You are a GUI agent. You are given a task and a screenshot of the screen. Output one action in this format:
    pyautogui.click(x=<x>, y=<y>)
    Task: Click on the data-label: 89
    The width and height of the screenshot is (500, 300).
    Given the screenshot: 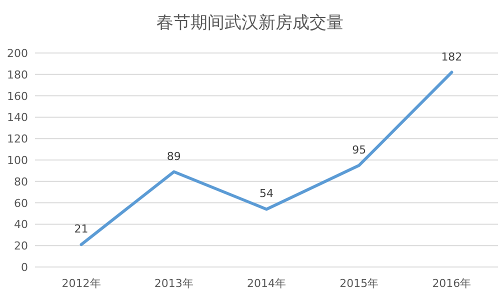 What is the action you would take?
    pyautogui.click(x=173, y=156)
    